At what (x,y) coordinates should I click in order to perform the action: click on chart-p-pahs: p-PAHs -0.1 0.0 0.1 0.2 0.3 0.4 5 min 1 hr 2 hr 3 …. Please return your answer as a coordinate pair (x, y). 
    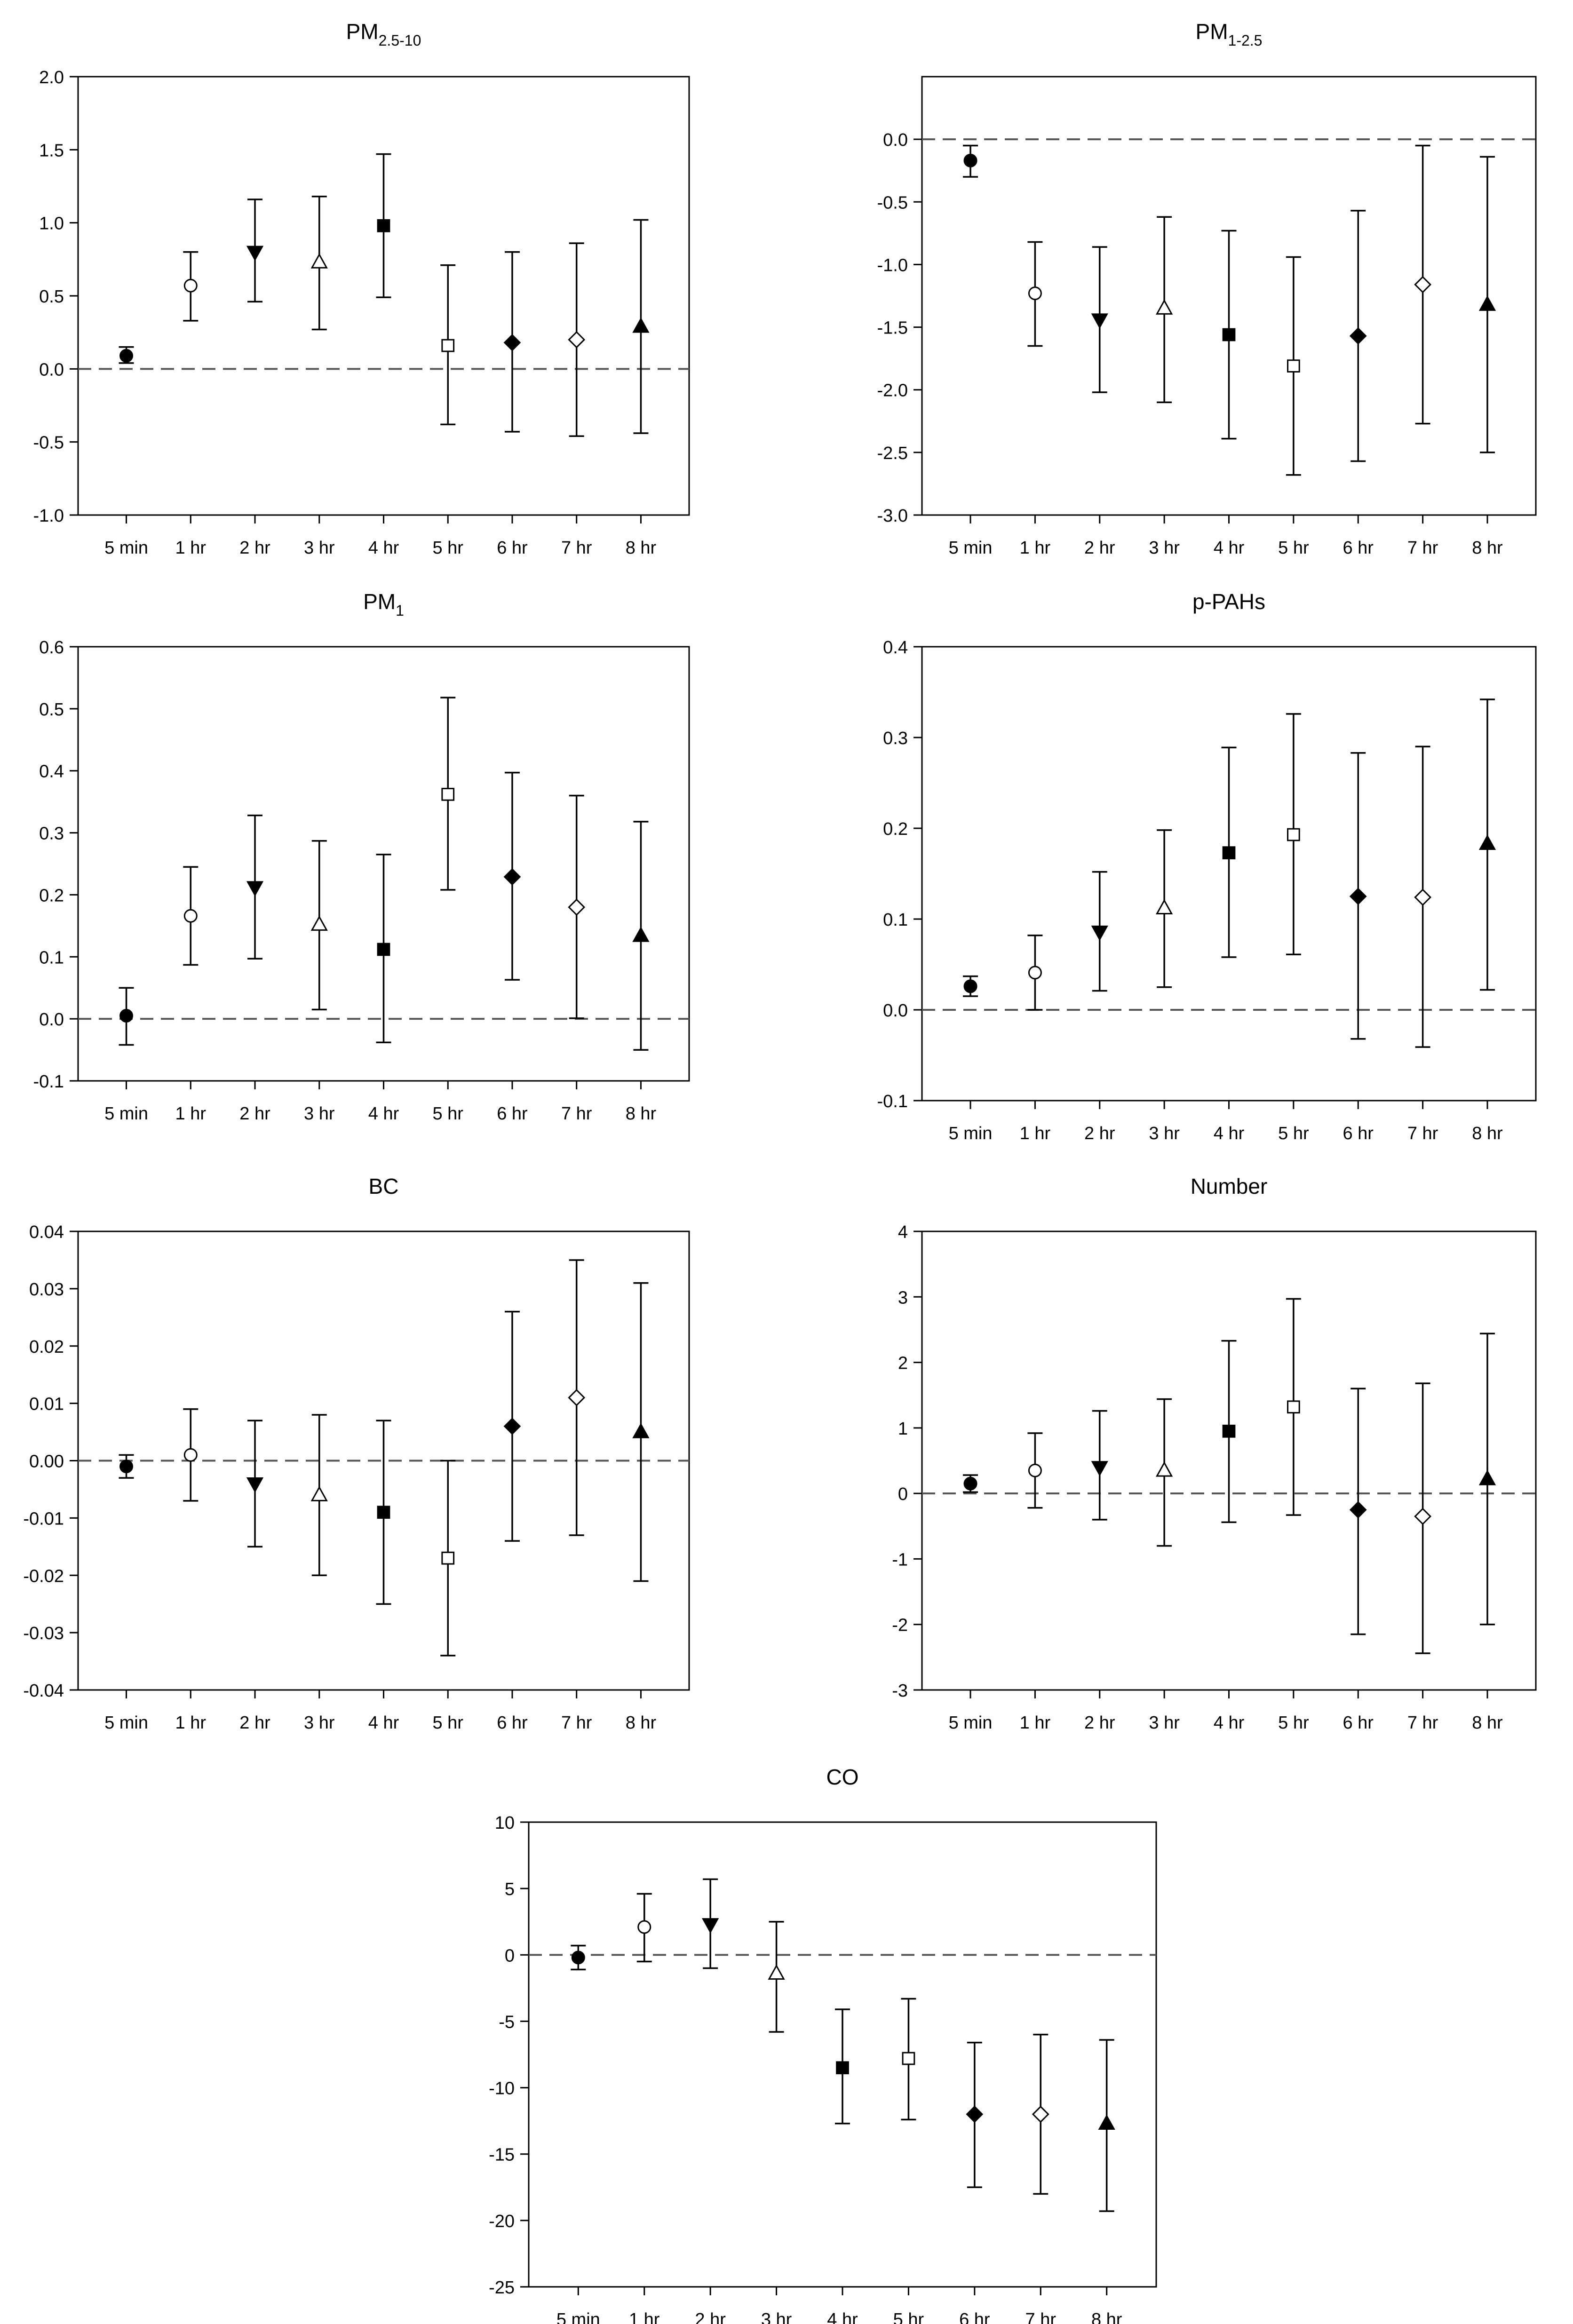
    Looking at the image, I should click on (1207, 866).